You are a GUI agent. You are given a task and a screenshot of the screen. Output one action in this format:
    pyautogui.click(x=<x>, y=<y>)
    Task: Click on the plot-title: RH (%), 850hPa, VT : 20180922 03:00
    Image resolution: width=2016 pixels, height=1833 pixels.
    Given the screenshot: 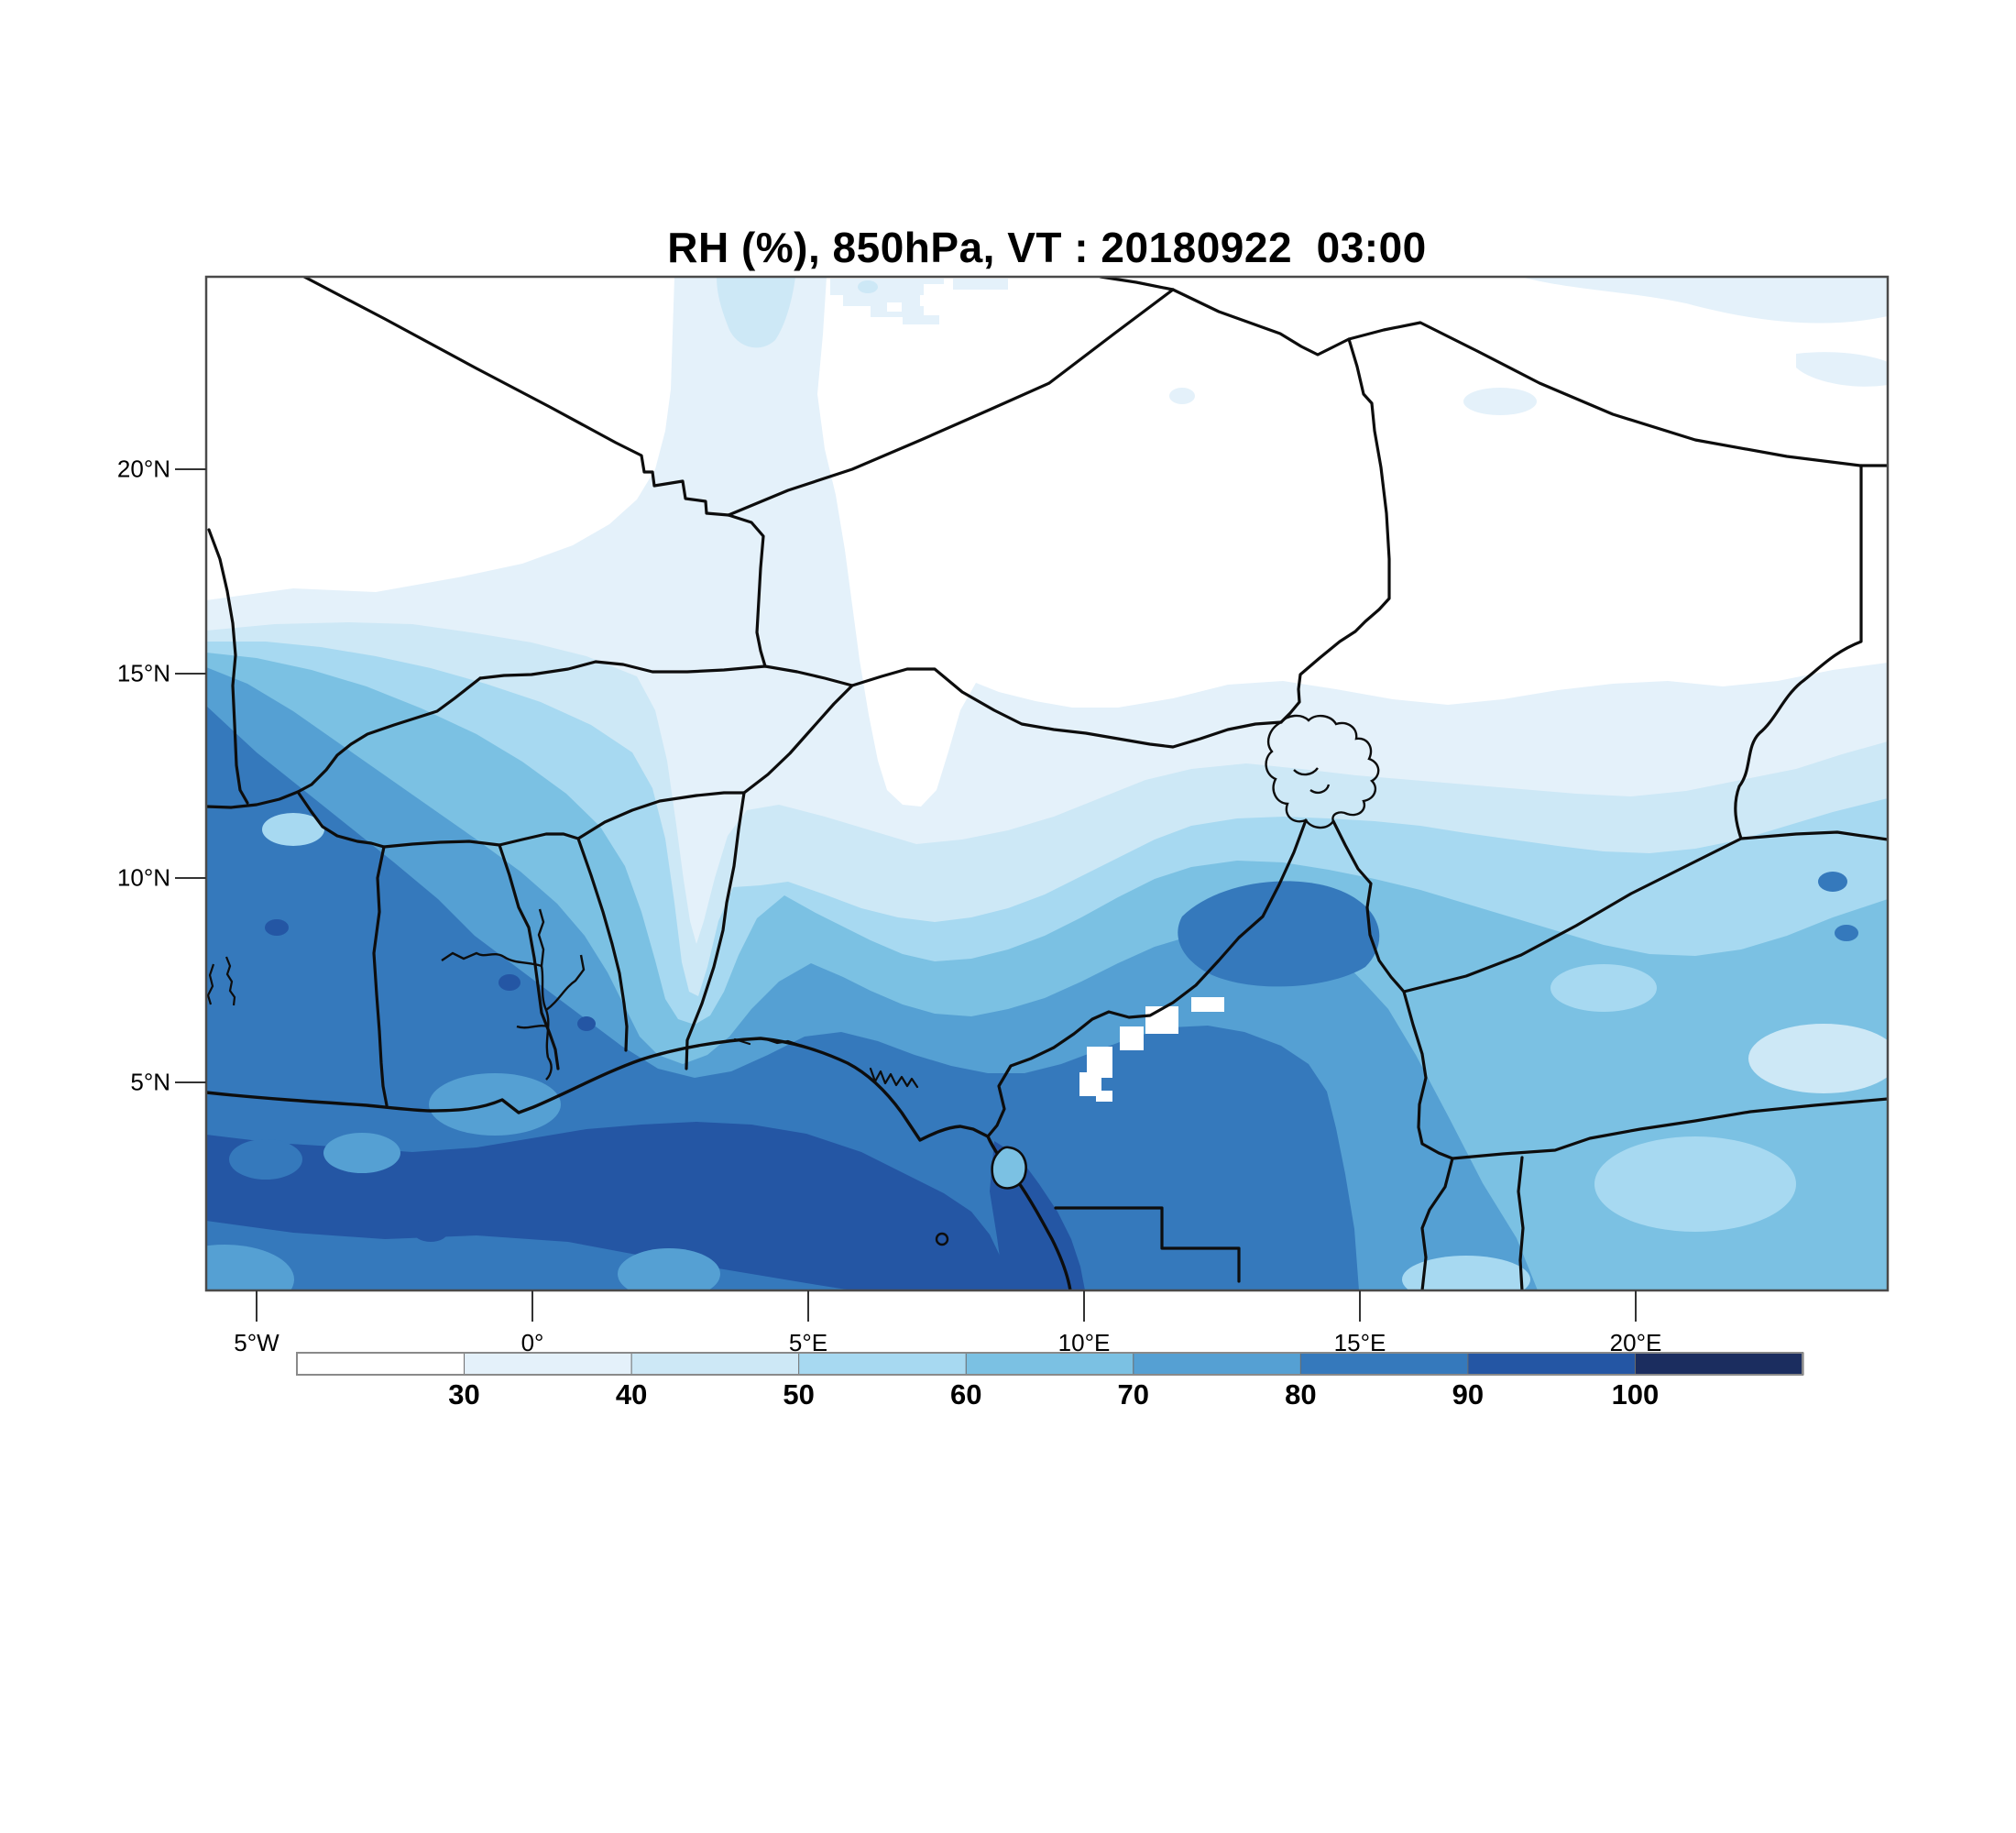 What is the action you would take?
    pyautogui.click(x=1047, y=247)
    